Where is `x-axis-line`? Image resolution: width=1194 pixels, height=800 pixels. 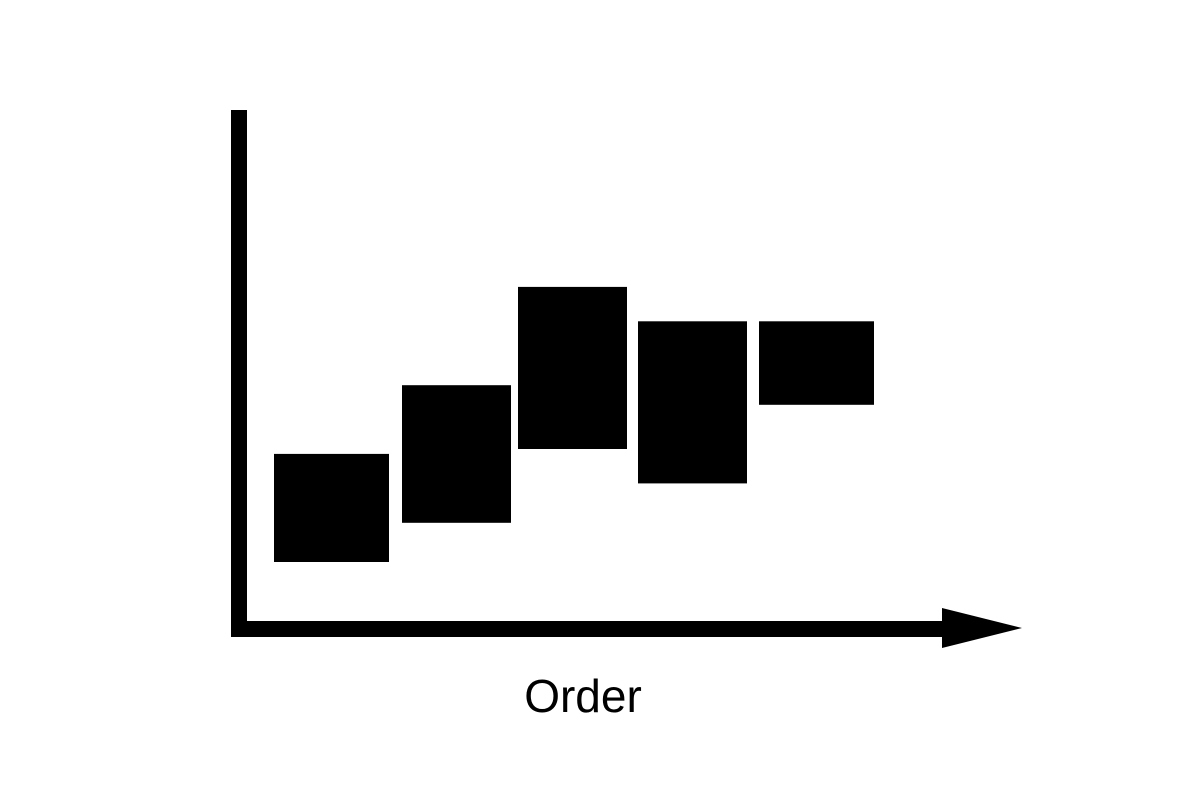
x-axis-line is located at coordinates (588, 629).